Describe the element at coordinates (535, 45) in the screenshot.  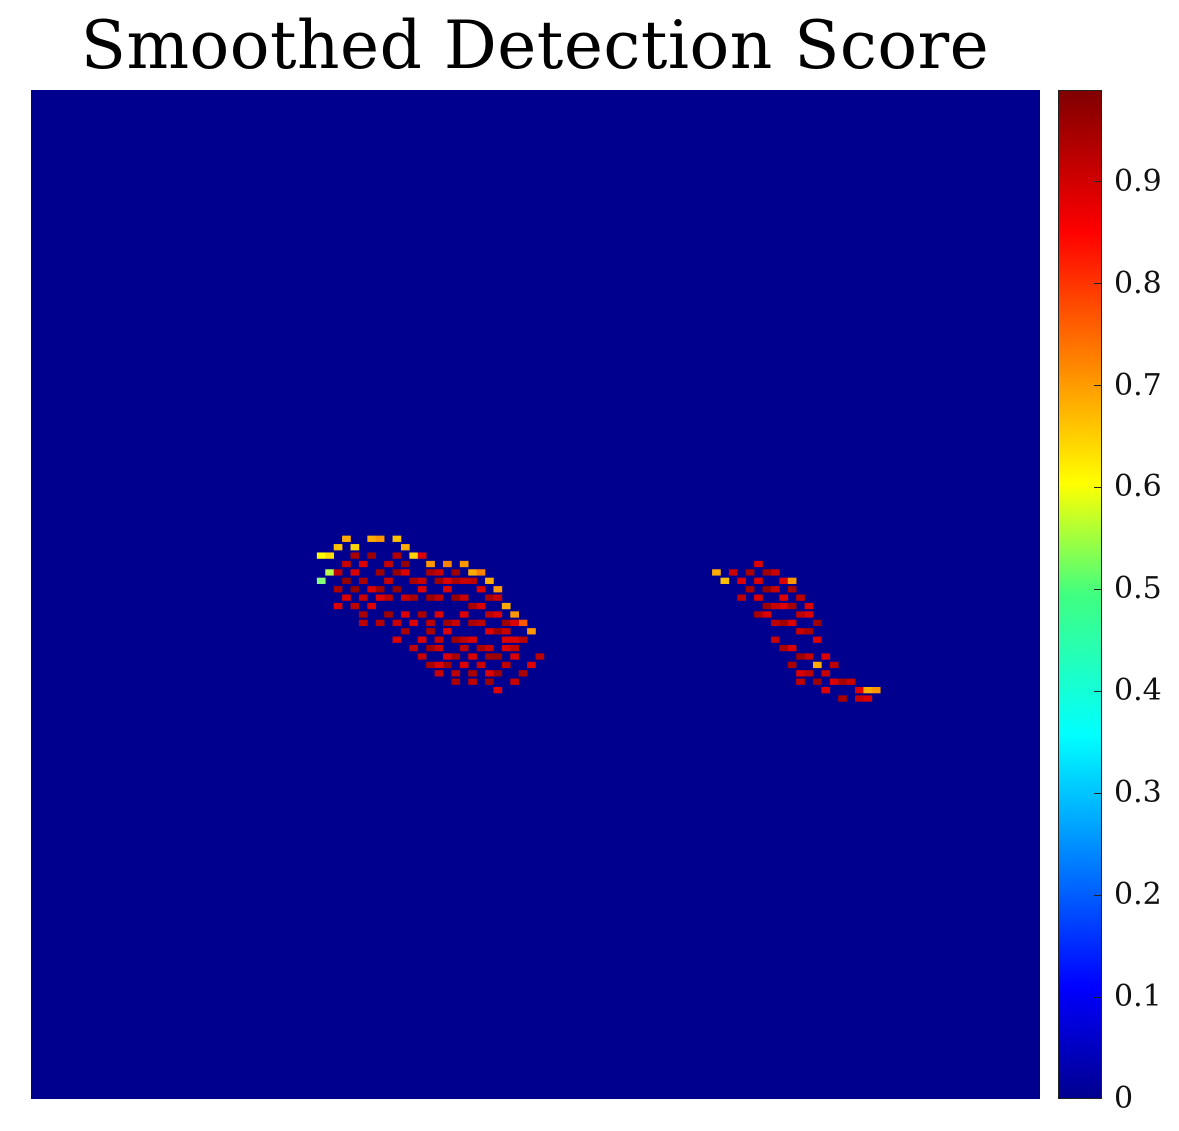
I see `chart-title: Smoothed Detection Score` at that location.